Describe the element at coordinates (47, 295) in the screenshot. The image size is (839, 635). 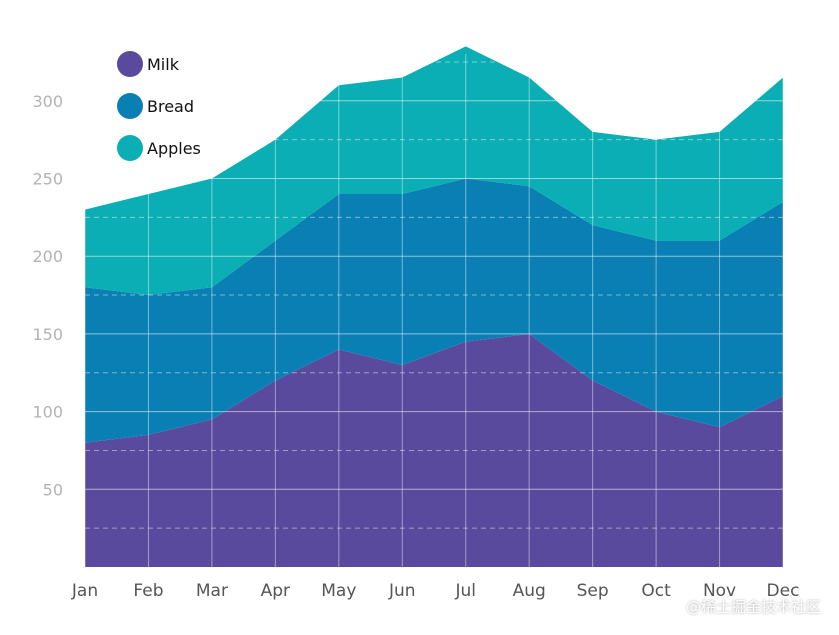
I see `y-axis-ticks: 50 100 150 200 250 300` at that location.